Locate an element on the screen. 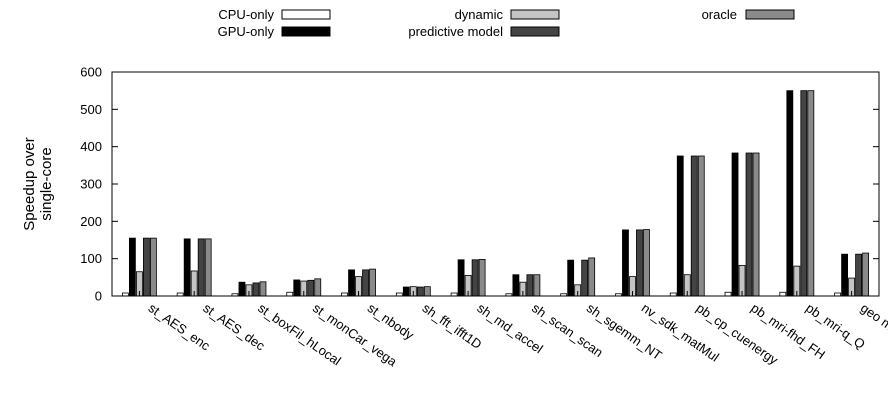  legend-label: oracle is located at coordinates (719, 14).